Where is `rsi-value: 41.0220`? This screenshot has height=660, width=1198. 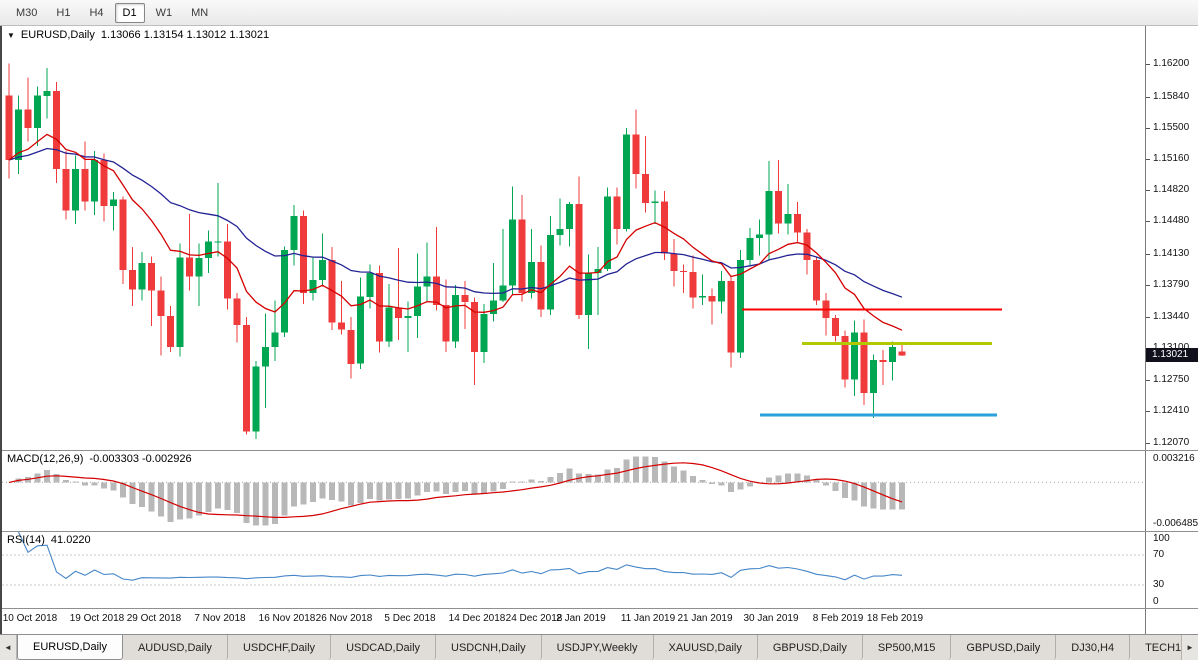 rsi-value: 41.0220 is located at coordinates (70, 540).